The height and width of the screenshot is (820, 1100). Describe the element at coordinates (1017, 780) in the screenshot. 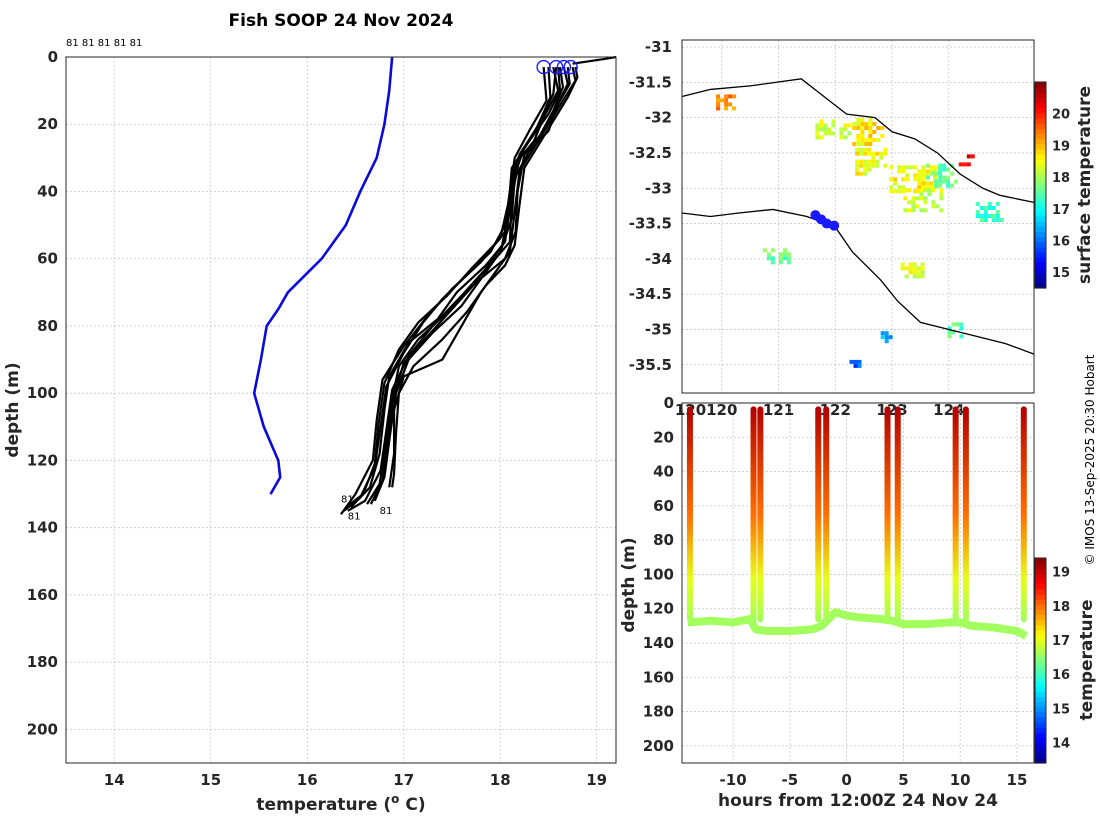

I see `section-x-tick-label: 15` at that location.